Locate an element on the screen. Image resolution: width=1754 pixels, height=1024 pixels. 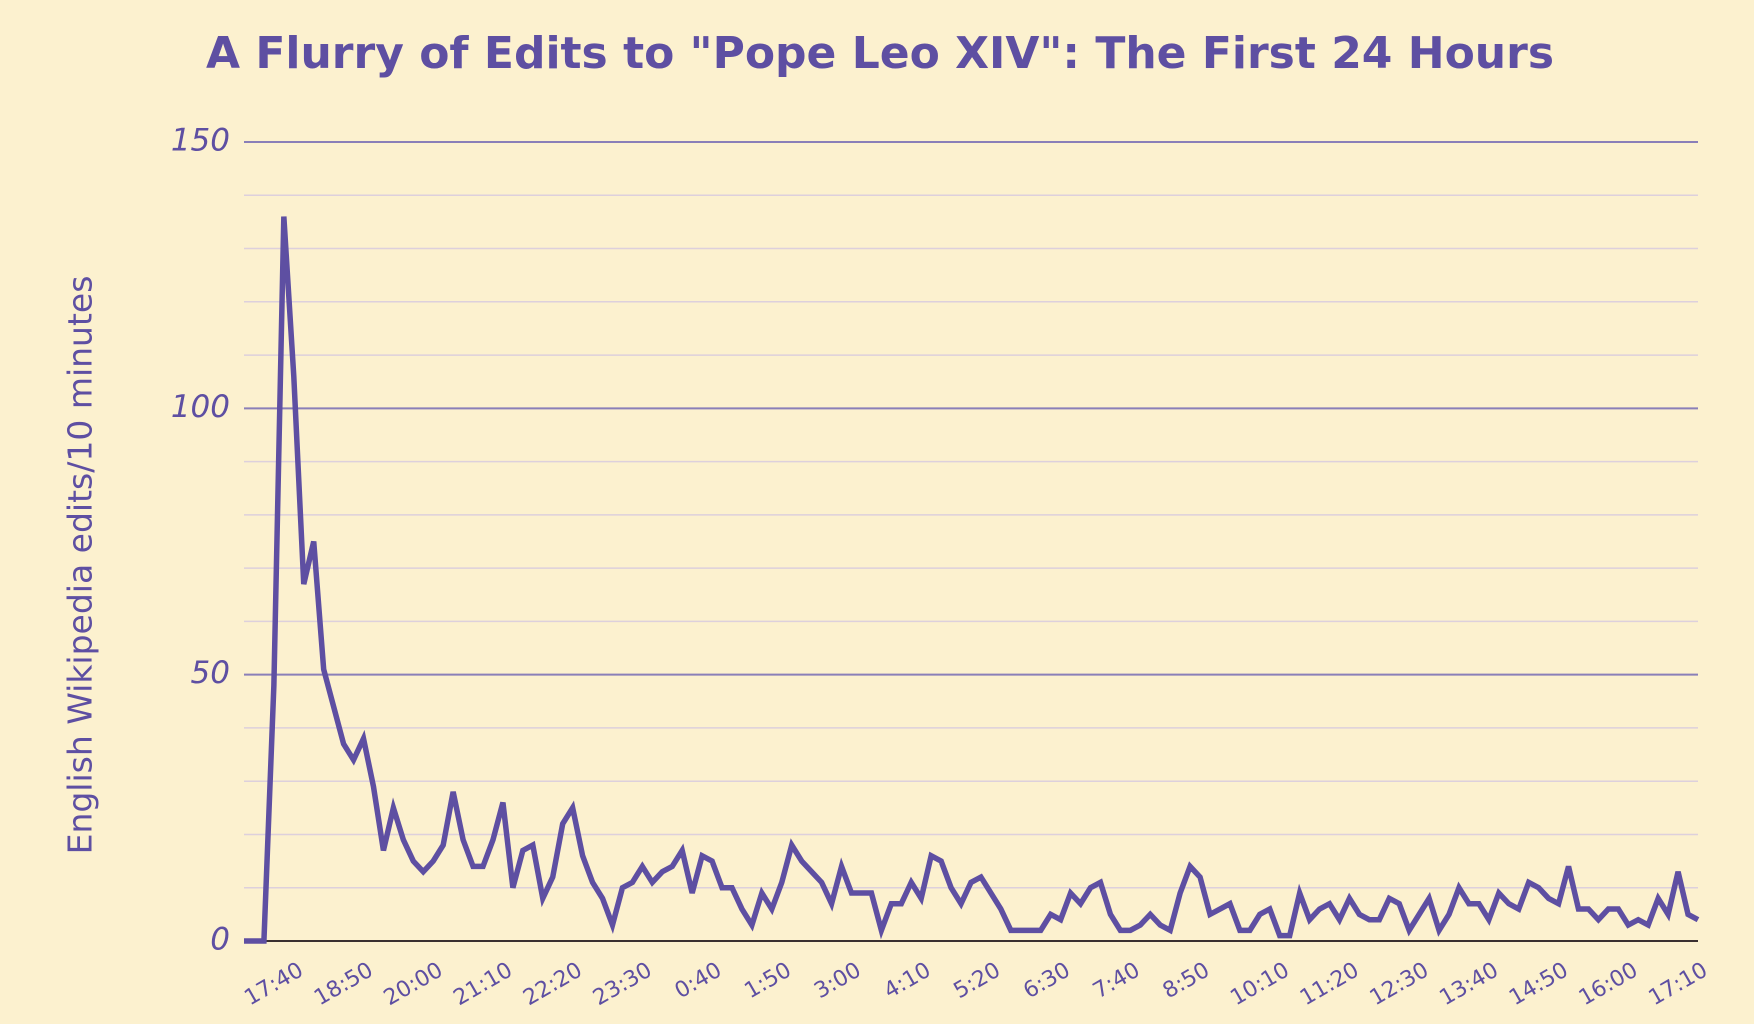
x-tick-label: 6:30 is located at coordinates (1046, 981).